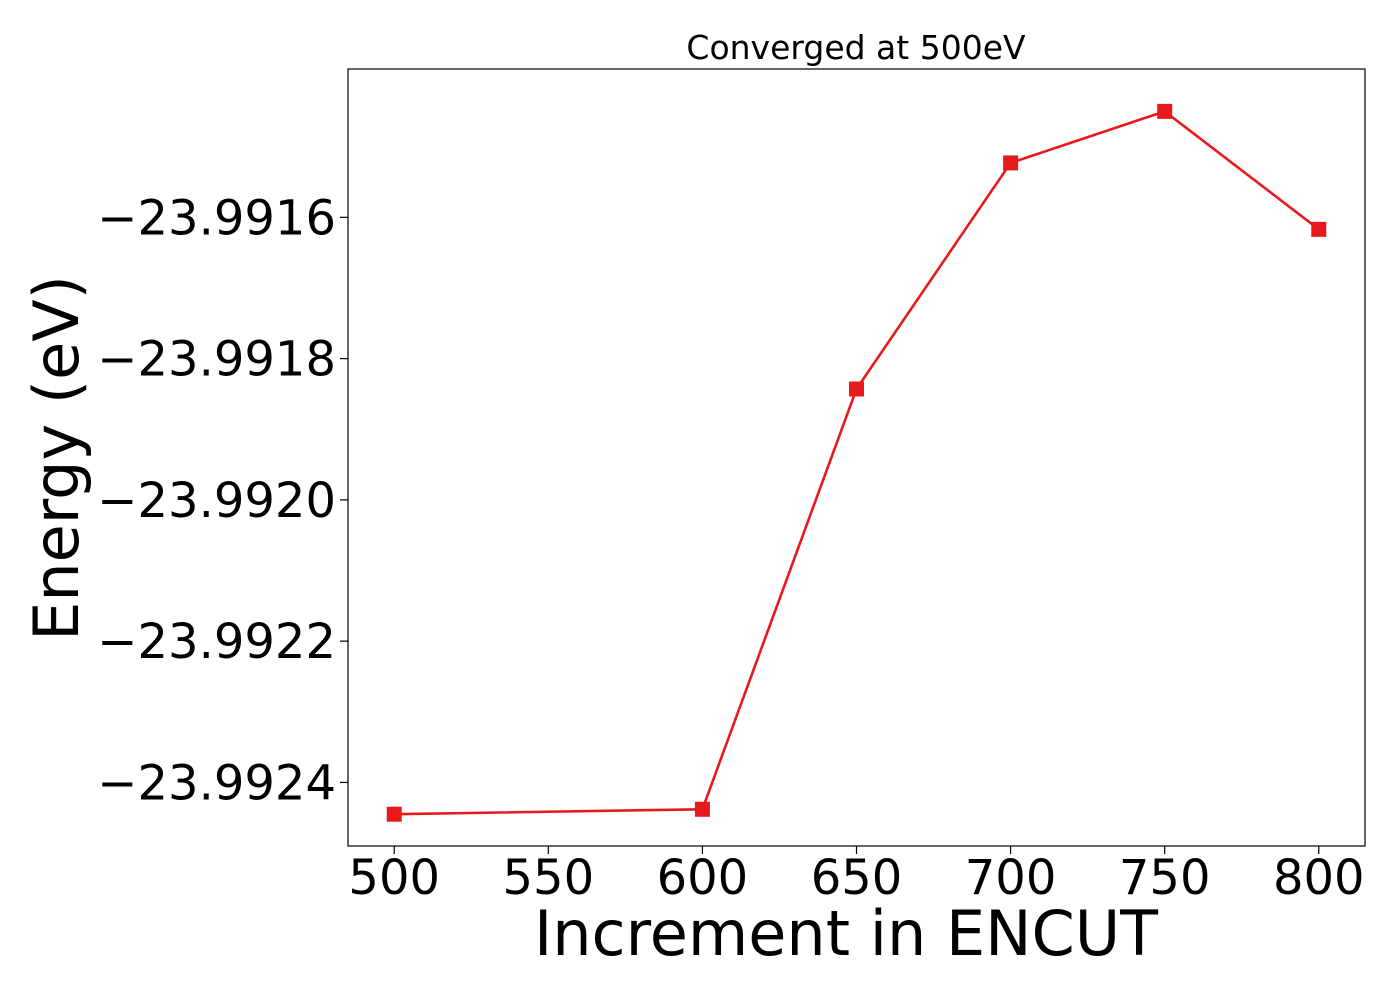  What do you see at coordinates (1319, 878) in the screenshot?
I see `x-tick-label: 800` at bounding box center [1319, 878].